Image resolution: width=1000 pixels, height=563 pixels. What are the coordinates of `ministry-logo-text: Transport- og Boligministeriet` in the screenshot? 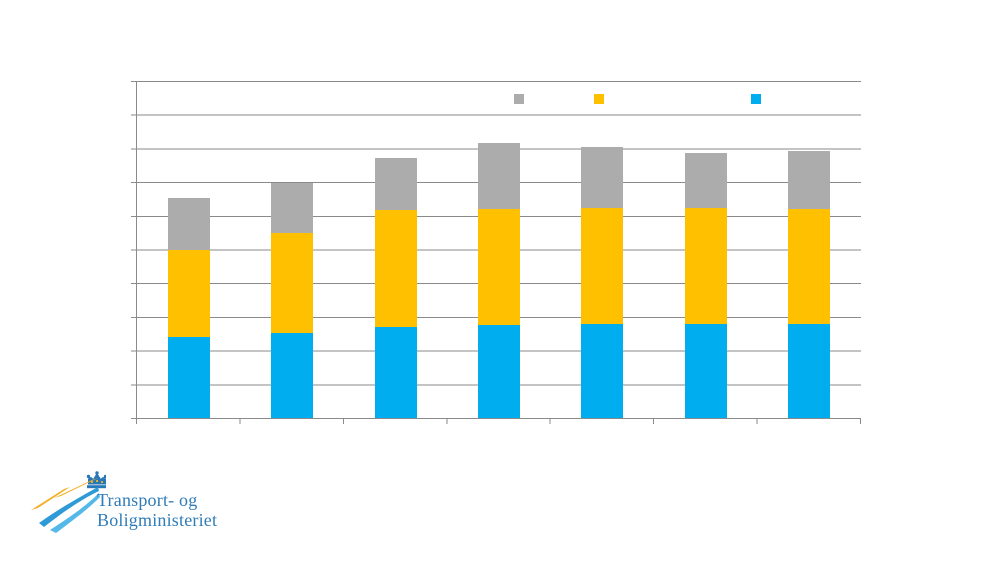 It's located at (157, 510).